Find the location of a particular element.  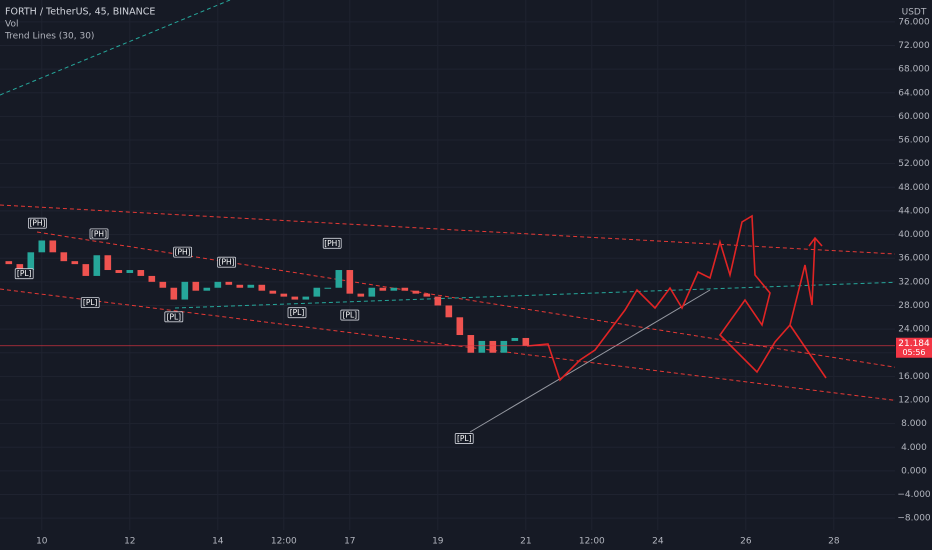

x-tick-label: 17 is located at coordinates (349, 542).